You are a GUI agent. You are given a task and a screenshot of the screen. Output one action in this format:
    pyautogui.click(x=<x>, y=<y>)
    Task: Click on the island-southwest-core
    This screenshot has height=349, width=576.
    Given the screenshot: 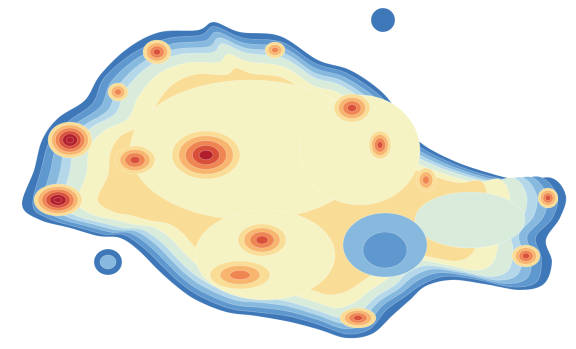 What is the action you would take?
    pyautogui.click(x=108, y=262)
    